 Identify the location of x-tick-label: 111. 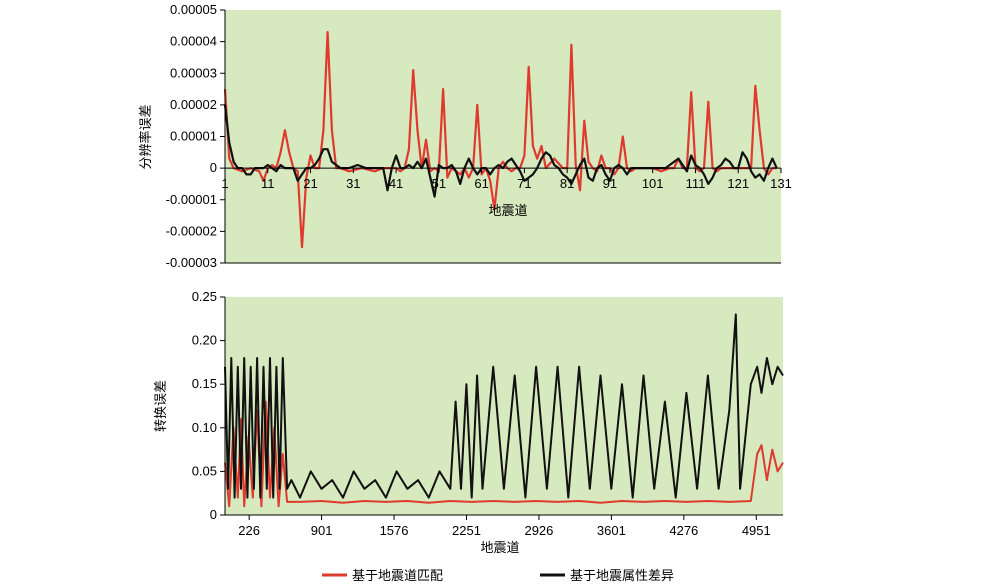
(696, 183).